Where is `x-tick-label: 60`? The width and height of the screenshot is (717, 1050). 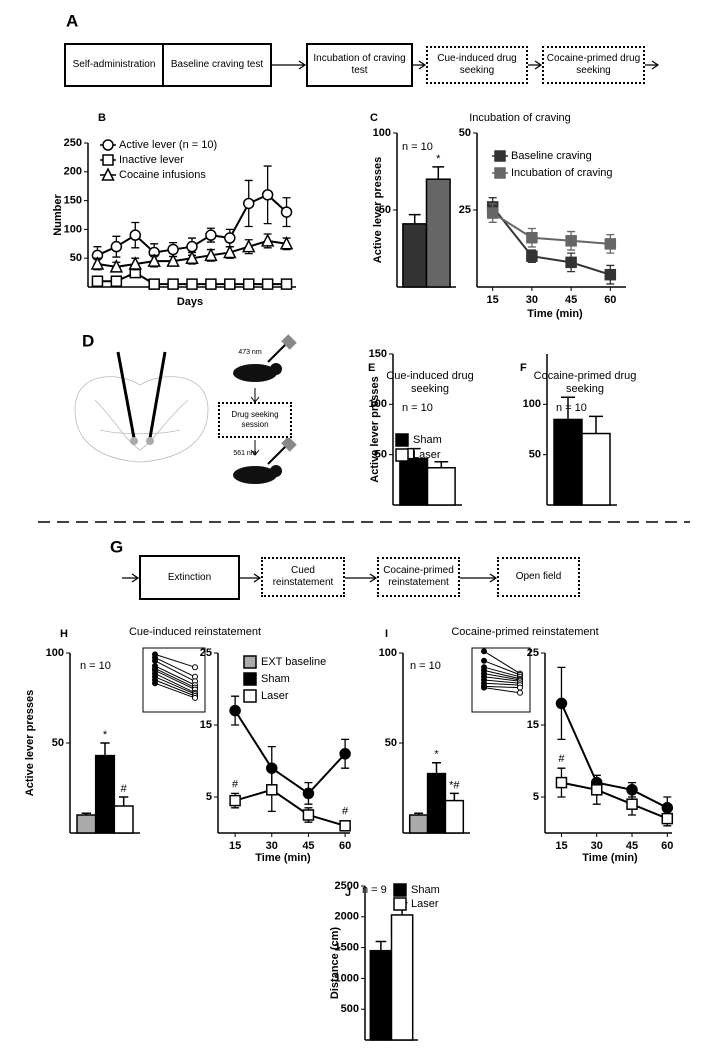
x-tick-label: 60 is located at coordinates (667, 846).